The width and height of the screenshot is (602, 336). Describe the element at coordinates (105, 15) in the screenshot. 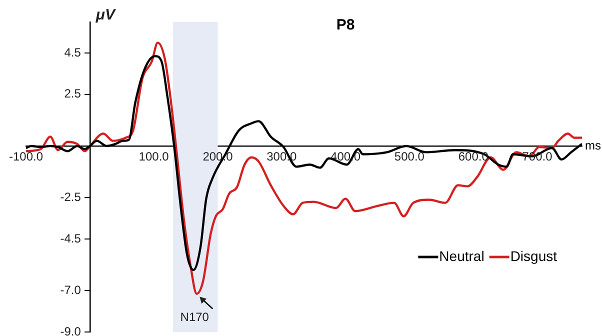

I see `y-axis-title: μV` at that location.